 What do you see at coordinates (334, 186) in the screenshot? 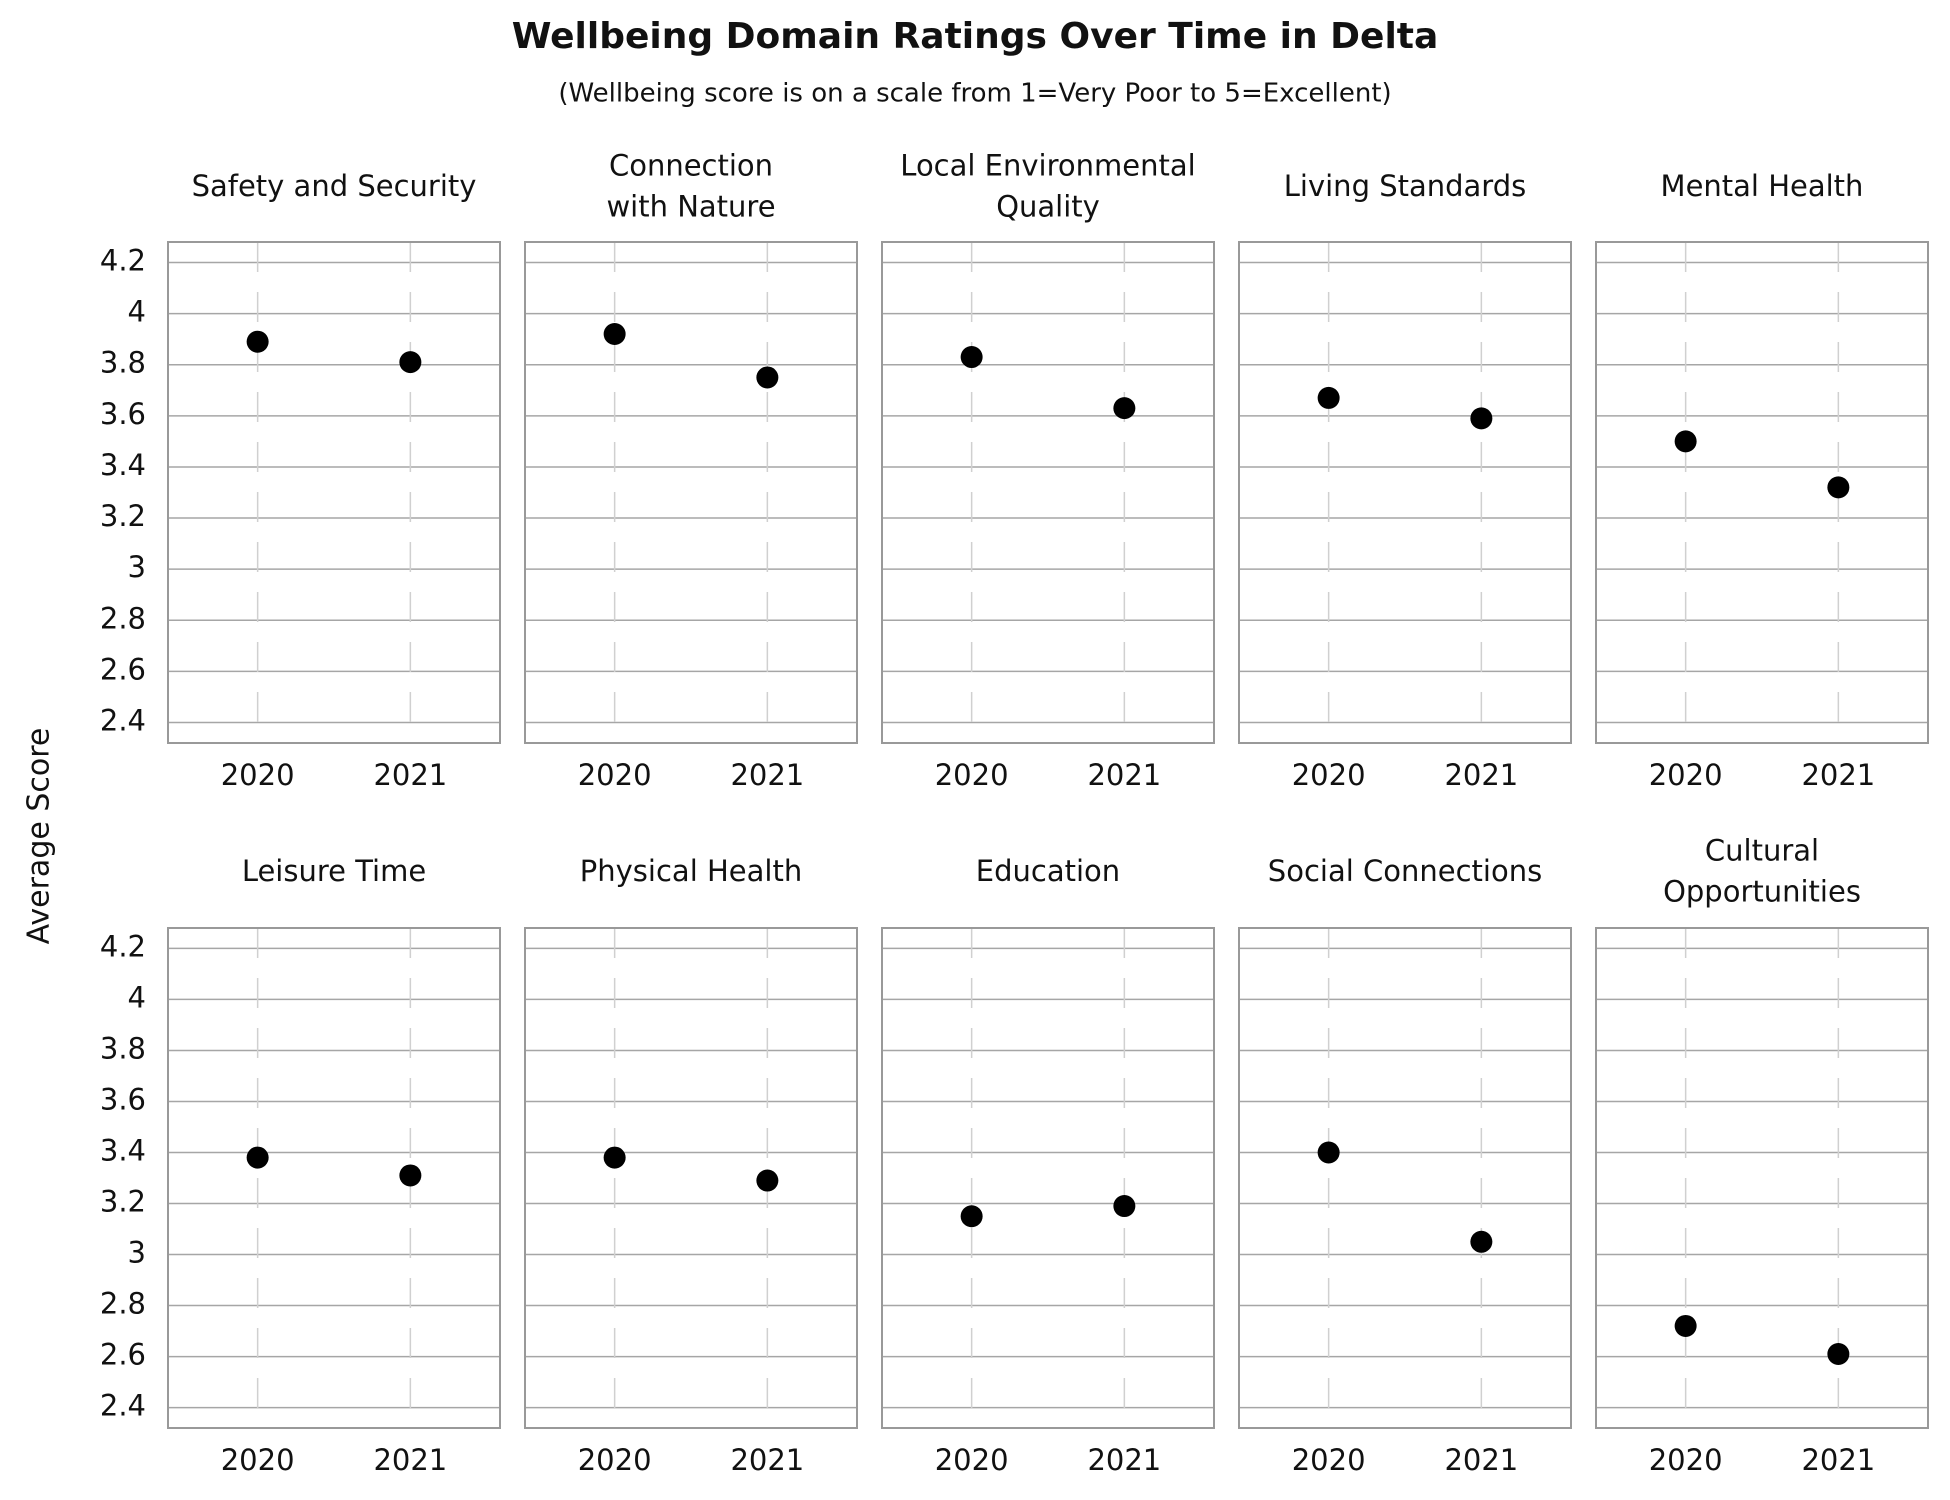
I see `panel-title: Safety and Security` at bounding box center [334, 186].